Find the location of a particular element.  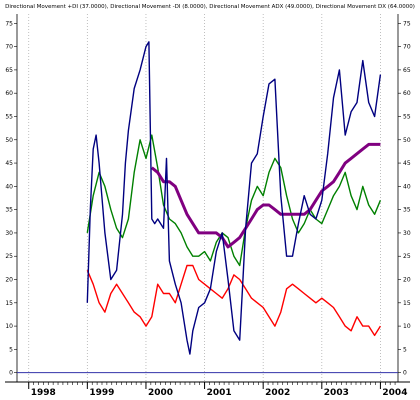

y-tick-label-left: 35 is located at coordinates (9, 210).